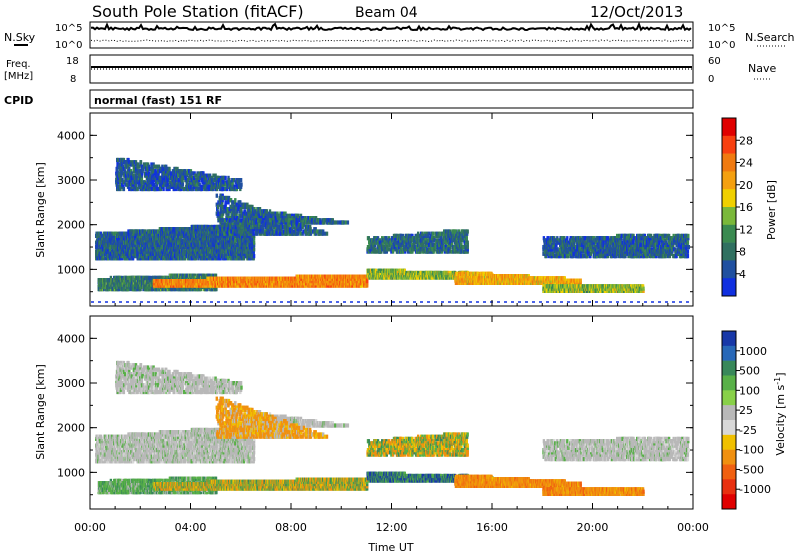 The image size is (800, 554). Describe the element at coordinates (386, 13) in the screenshot. I see `beam-label: Beam 04` at that location.